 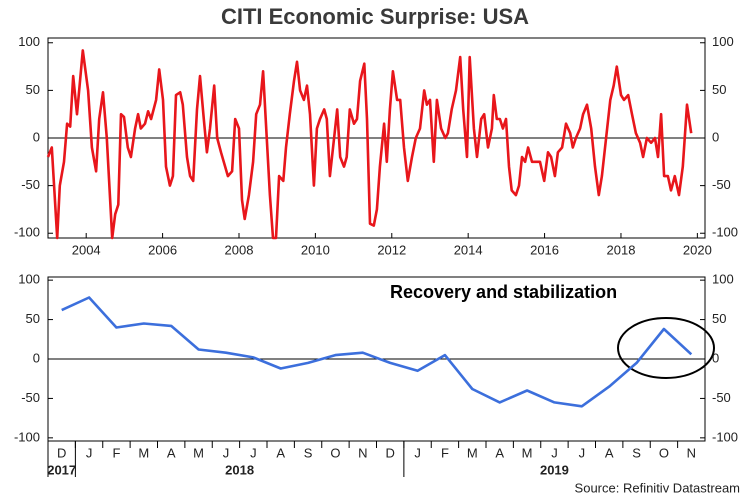 What do you see at coordinates (239, 249) in the screenshot?
I see `x-tick-label: 2008` at bounding box center [239, 249].